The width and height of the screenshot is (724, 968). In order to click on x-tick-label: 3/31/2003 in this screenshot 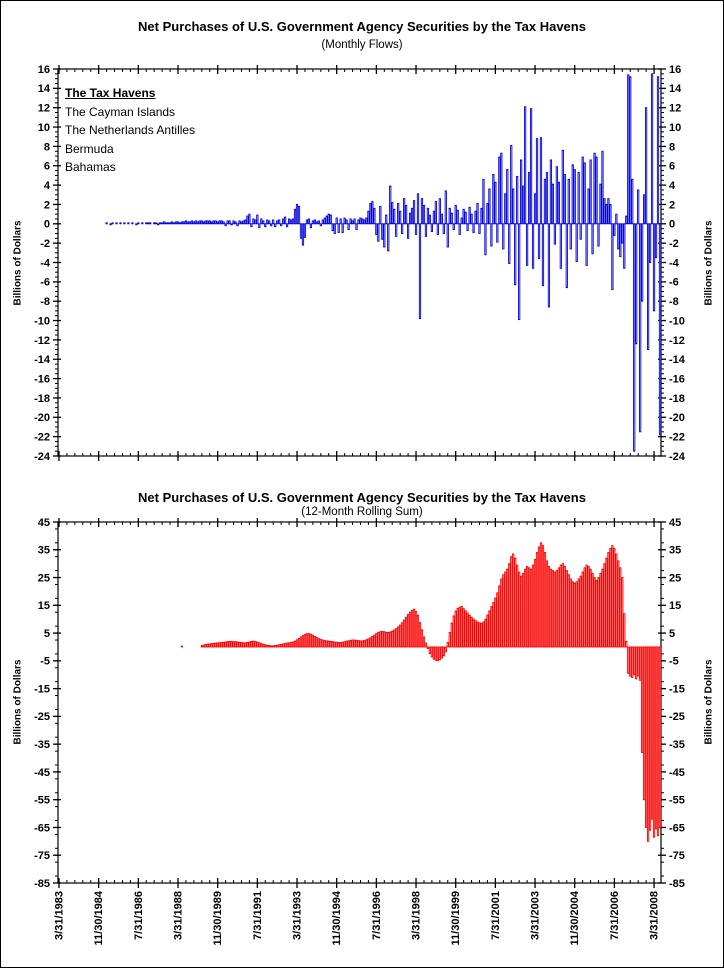, I will do `click(536, 915)`.